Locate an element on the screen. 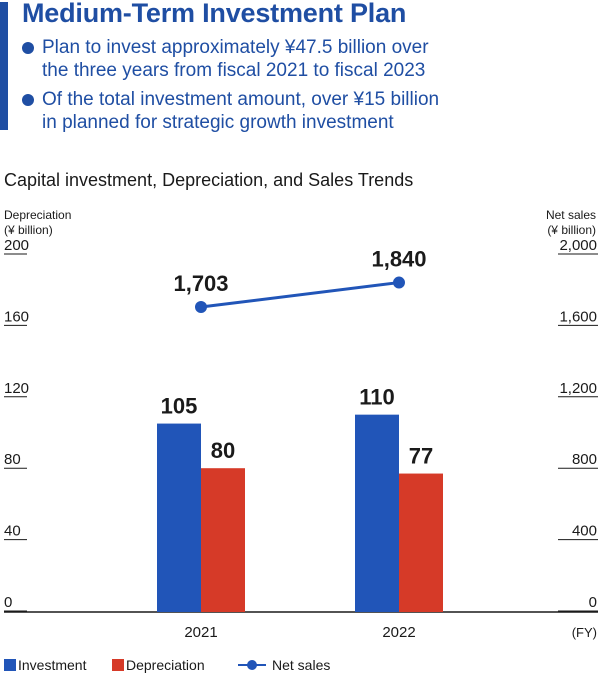 The width and height of the screenshot is (600, 674). data-label-depreciation: 80 is located at coordinates (223, 450).